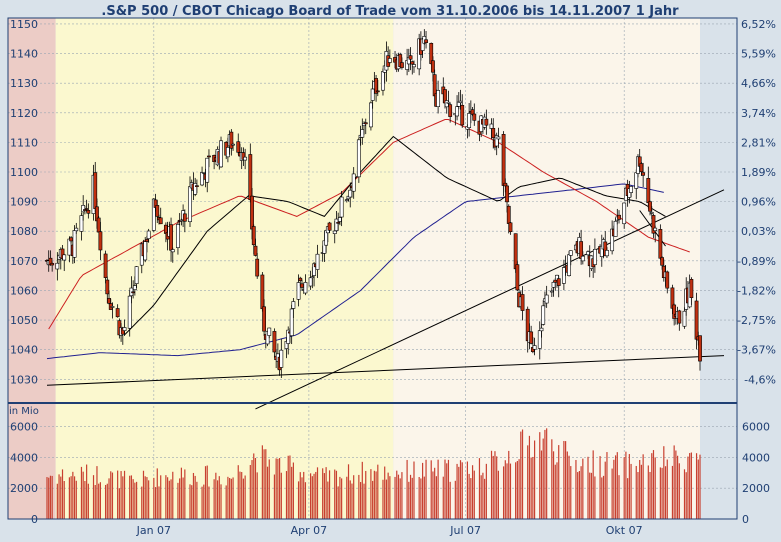 This screenshot has width=781, height=542. Describe the element at coordinates (756, 426) in the screenshot. I see `volume-tick-label-right: 6000` at that location.